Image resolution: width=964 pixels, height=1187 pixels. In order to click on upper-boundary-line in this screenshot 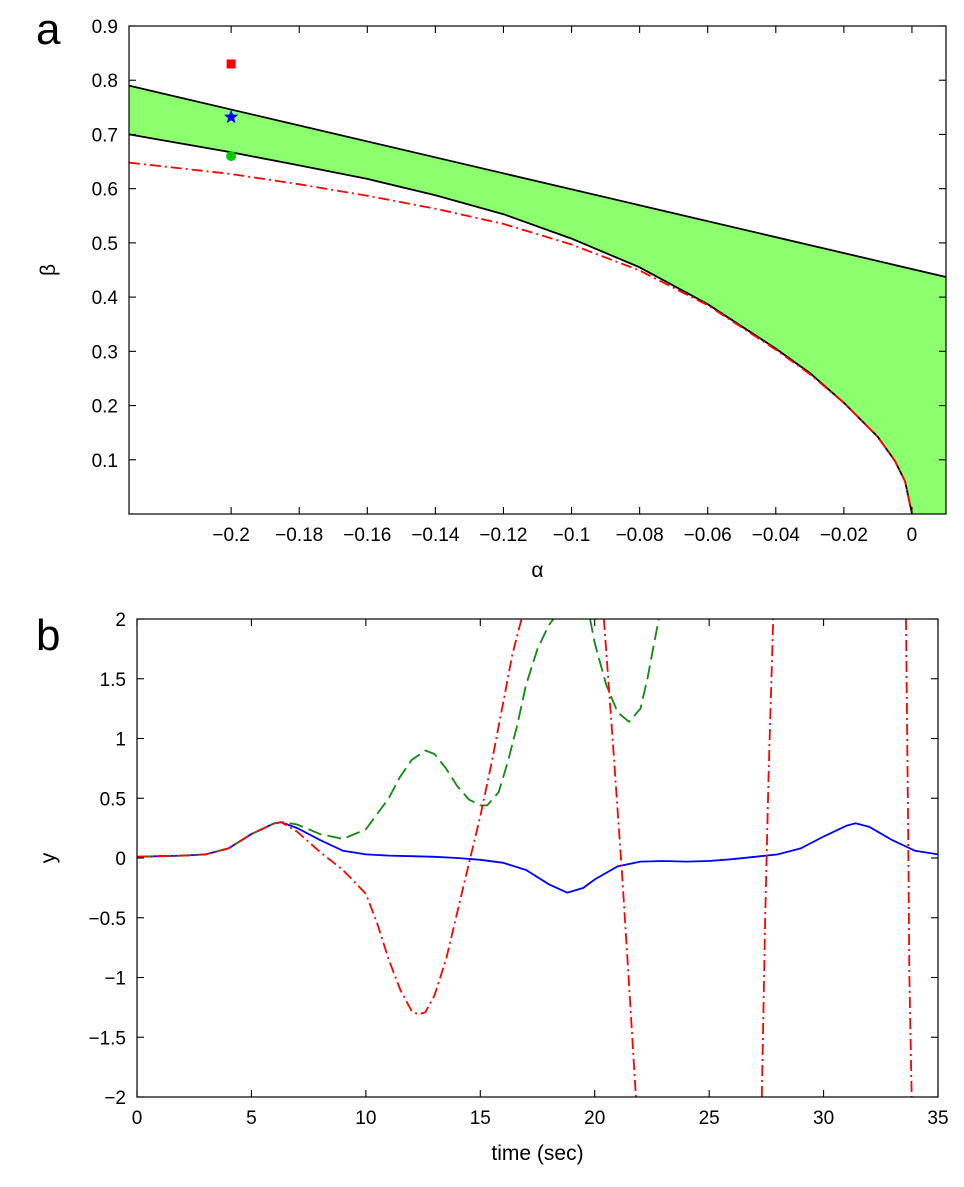, I will do `click(537, 181)`.